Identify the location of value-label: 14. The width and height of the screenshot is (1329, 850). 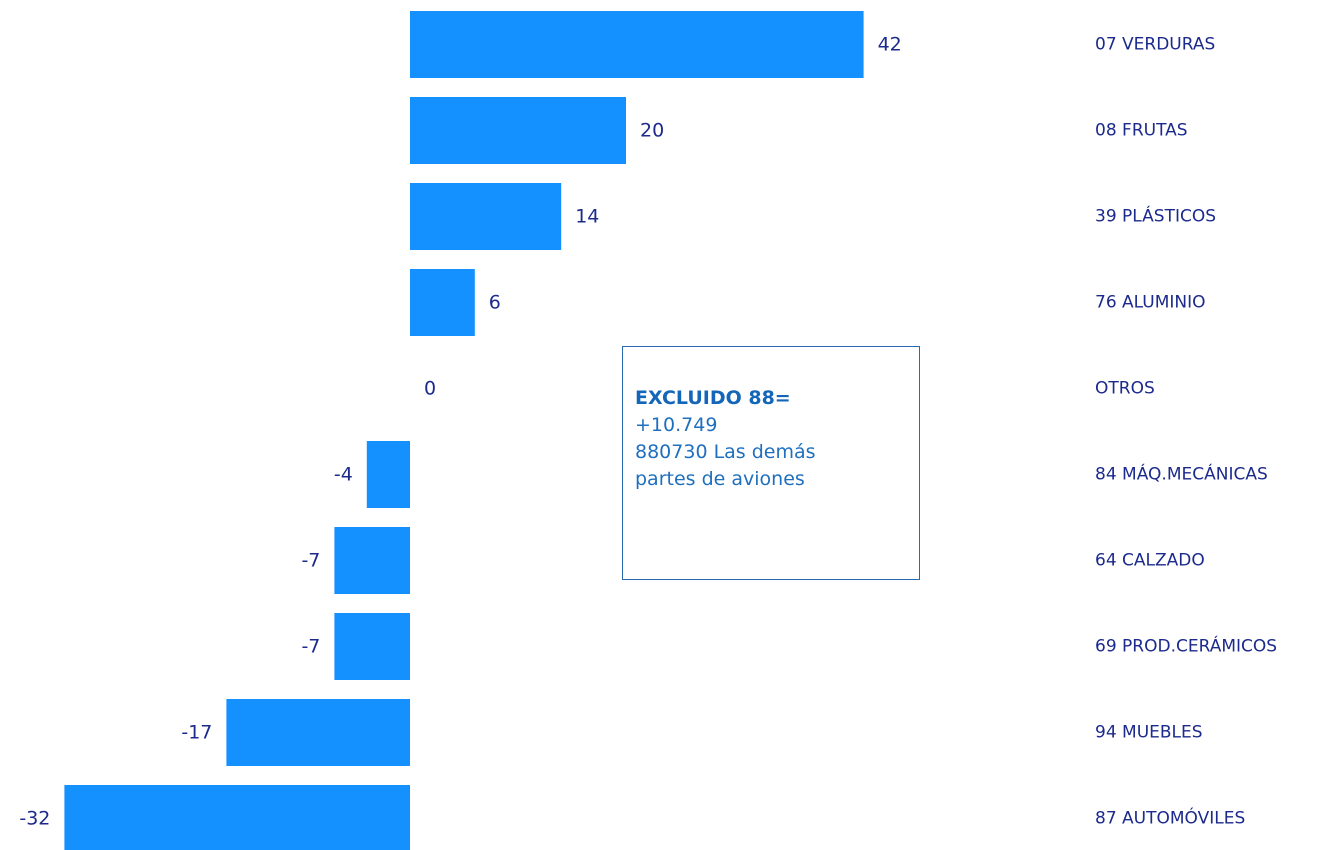
(587, 217).